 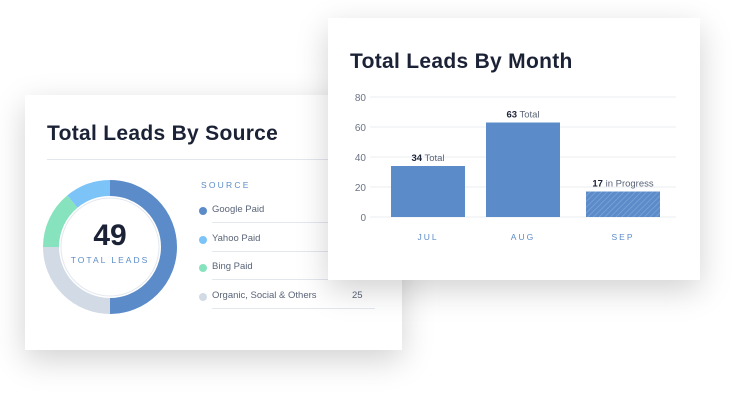 I want to click on donut-inner-ring, so click(x=110, y=247).